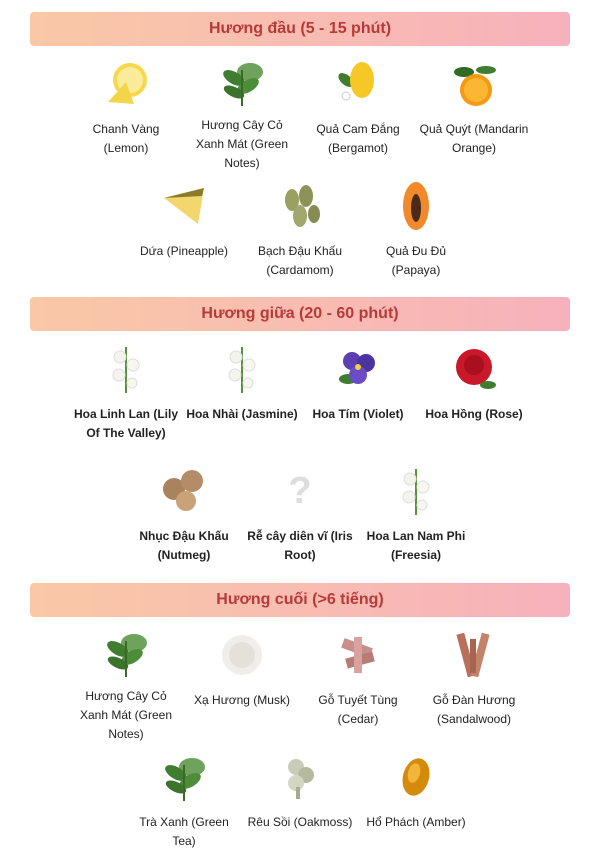 The height and width of the screenshot is (861, 611). Describe the element at coordinates (126, 84) in the screenshot. I see `lemon-icon` at that location.